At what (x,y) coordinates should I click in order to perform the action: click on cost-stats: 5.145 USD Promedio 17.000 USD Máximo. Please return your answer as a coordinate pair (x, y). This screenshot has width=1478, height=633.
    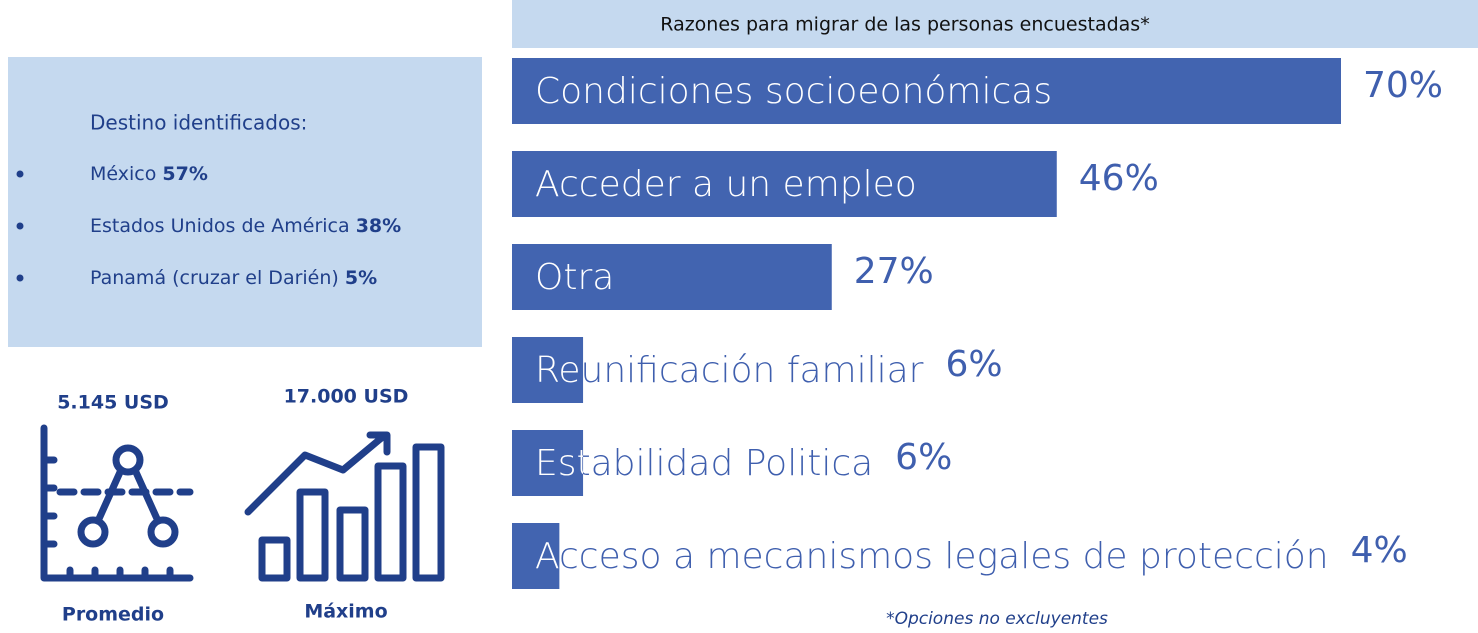
    Looking at the image, I should click on (232, 506).